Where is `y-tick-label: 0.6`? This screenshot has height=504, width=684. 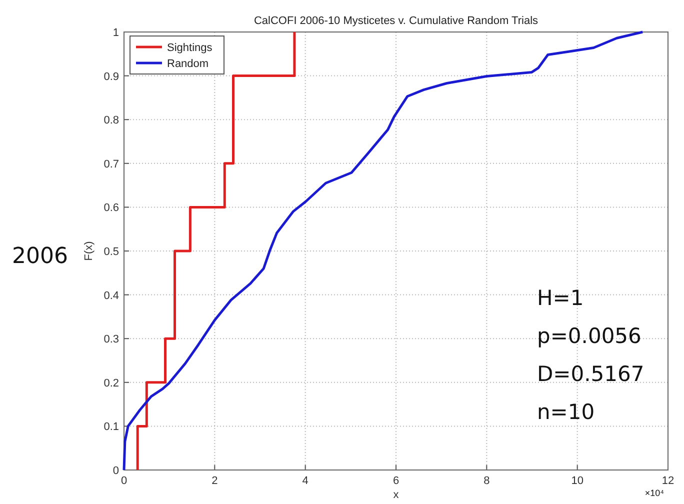
y-tick-label: 0.6 is located at coordinates (111, 208).